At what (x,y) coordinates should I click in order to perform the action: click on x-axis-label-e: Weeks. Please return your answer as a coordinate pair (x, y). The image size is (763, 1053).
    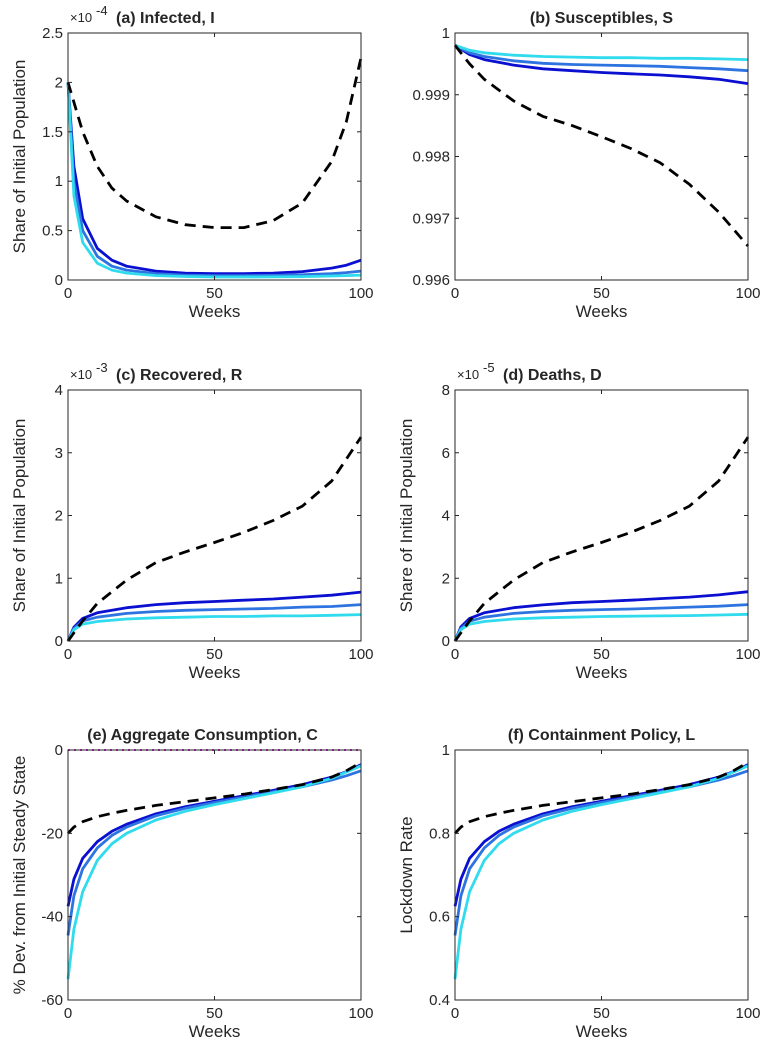
    Looking at the image, I should click on (215, 1031).